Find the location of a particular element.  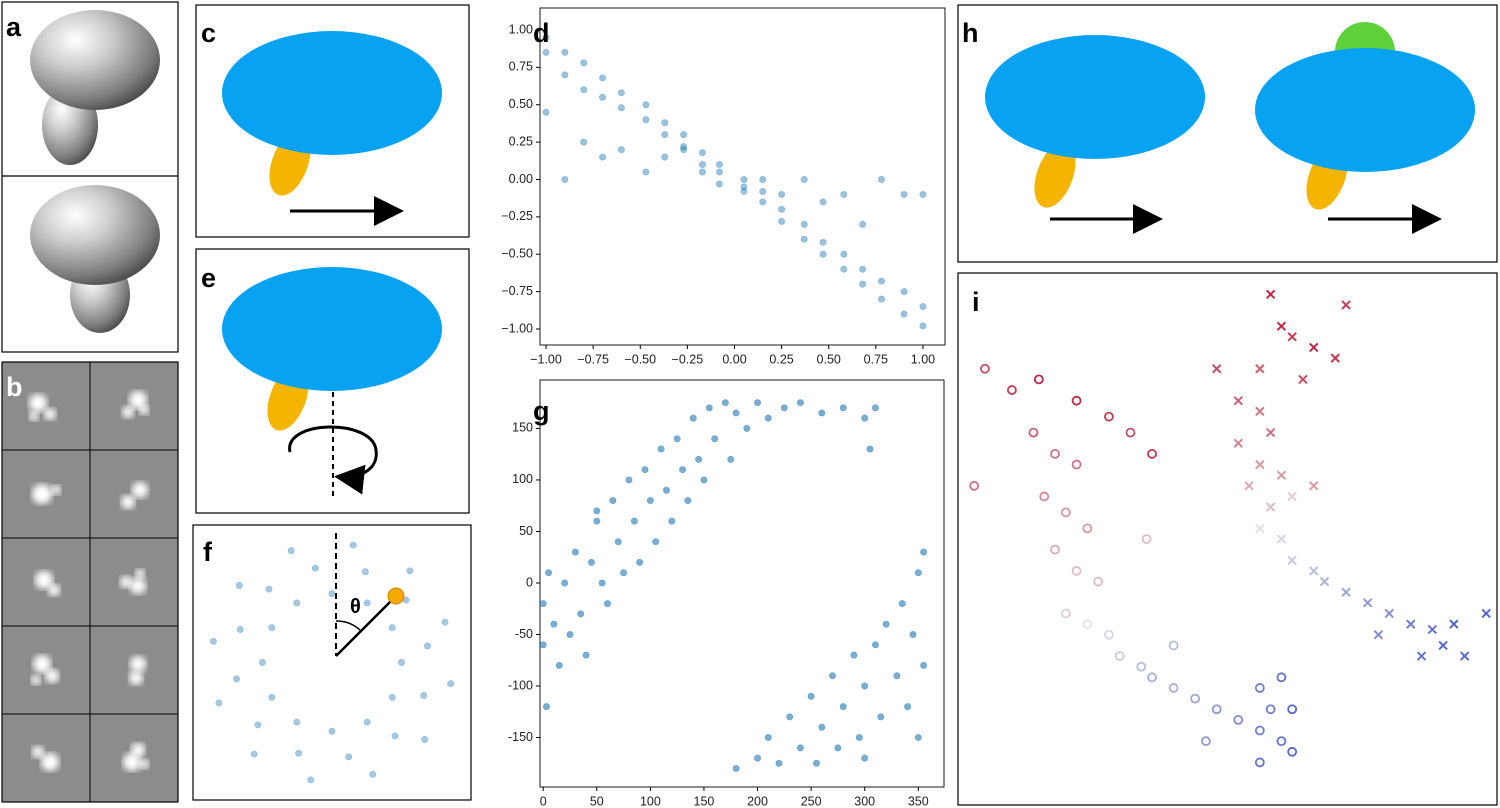

x-tick-label: 350 is located at coordinates (918, 801).